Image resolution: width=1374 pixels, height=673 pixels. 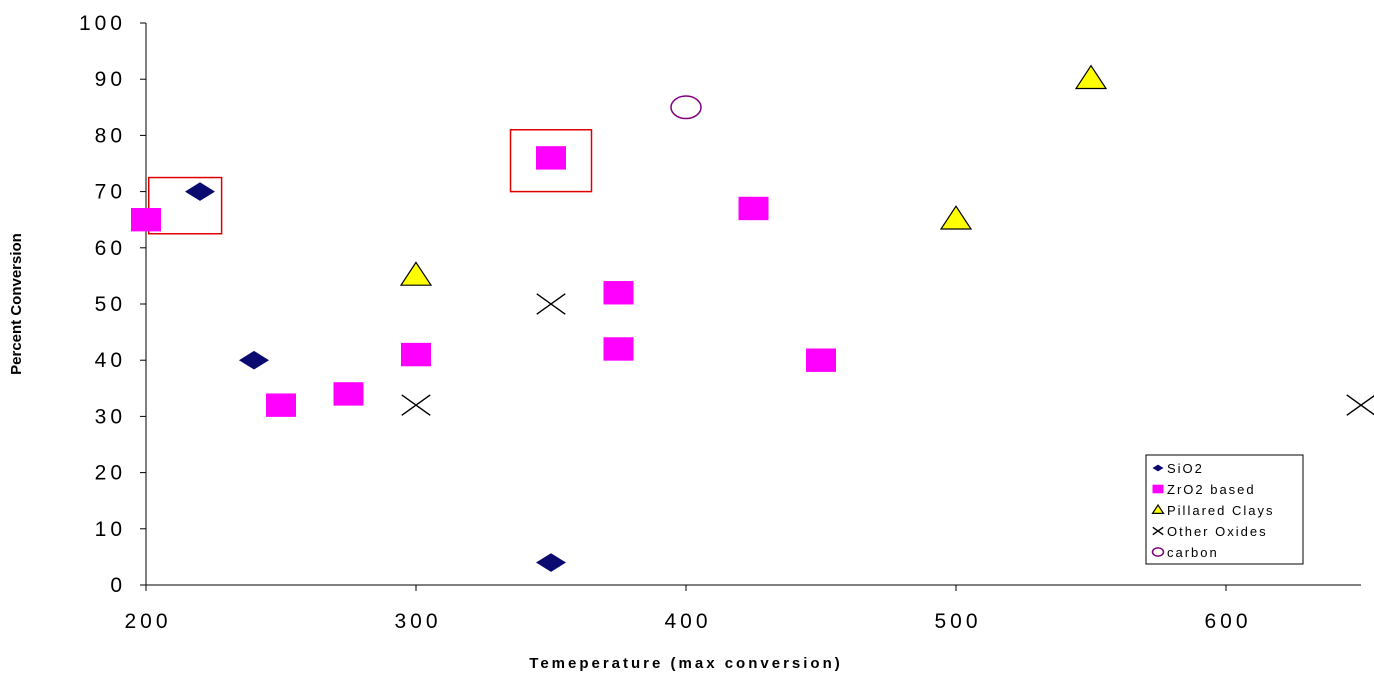 What do you see at coordinates (370, 182) in the screenshot?
I see `highlight-boxes` at bounding box center [370, 182].